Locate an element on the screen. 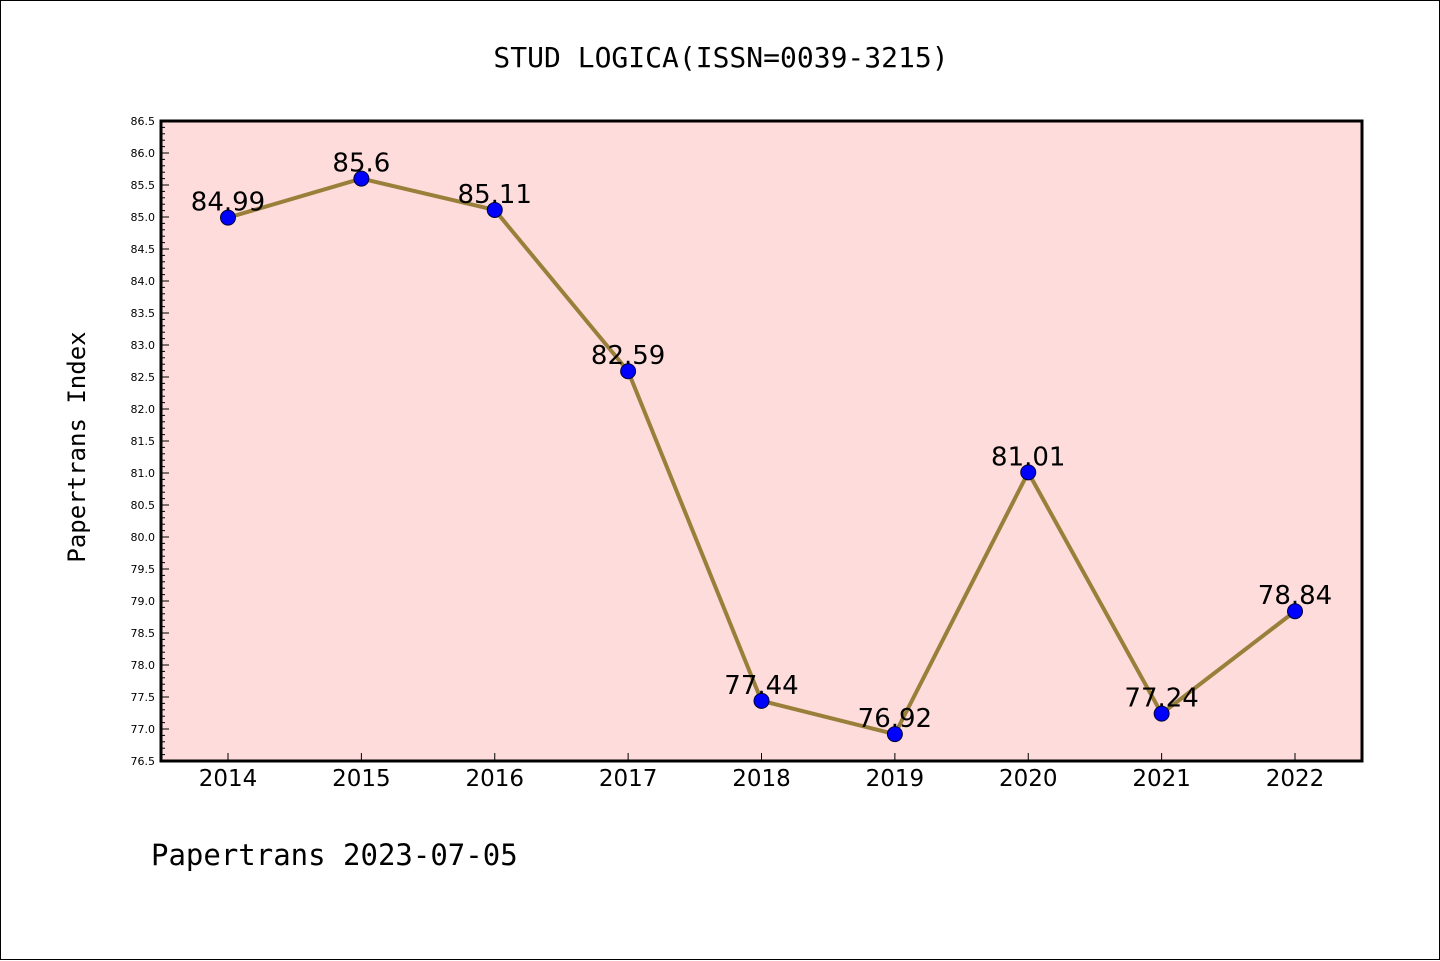 The image size is (1440, 961). chart-title: STUD LOGICA(ISSN=0039-3215) is located at coordinates (720, 57).